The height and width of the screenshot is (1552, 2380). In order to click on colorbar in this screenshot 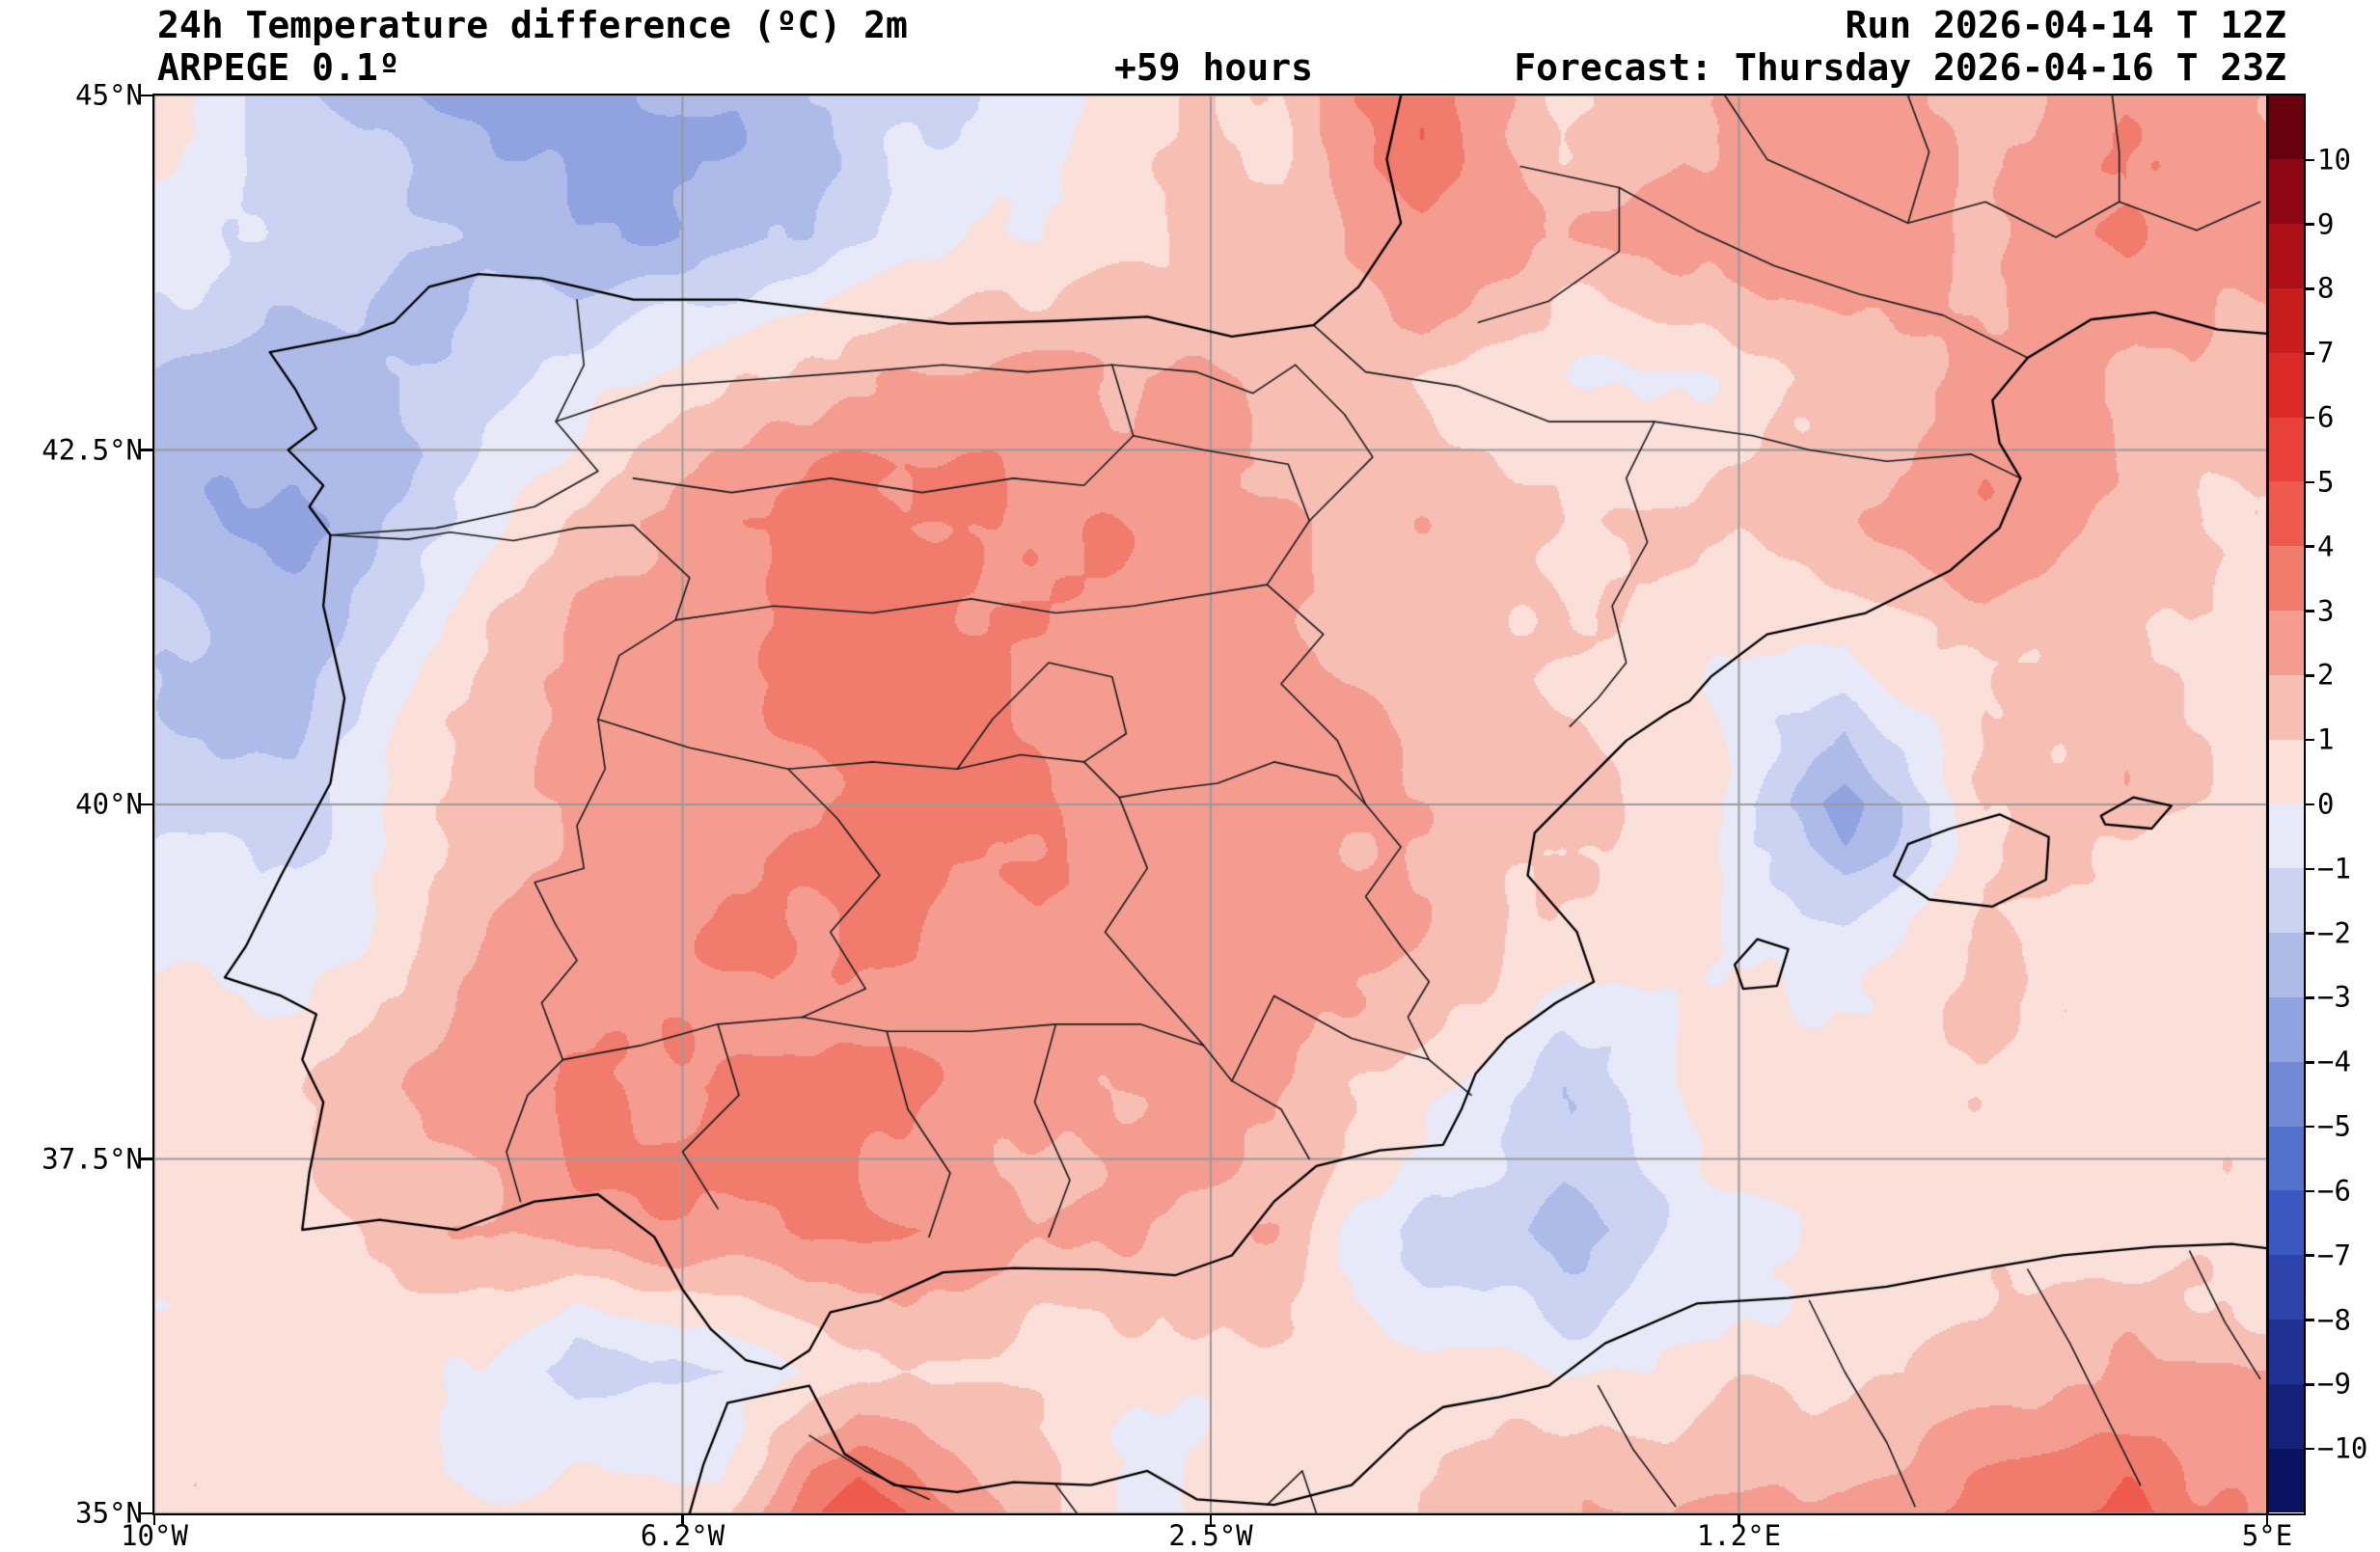, I will do `click(2286, 804)`.